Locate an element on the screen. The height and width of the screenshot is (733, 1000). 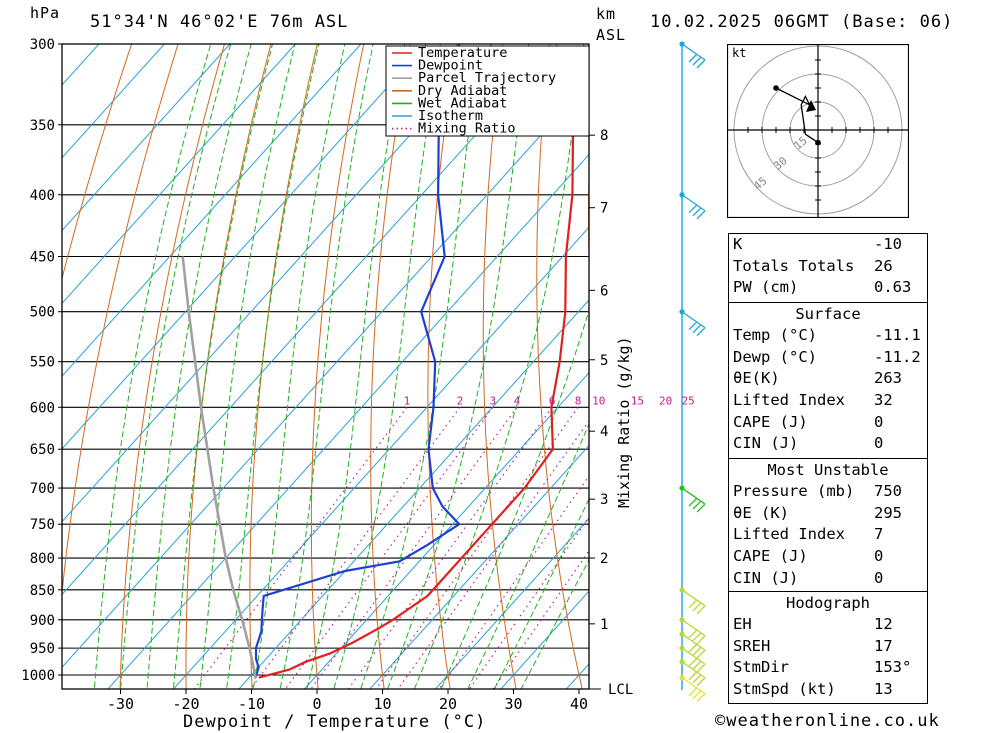
hodograph-table-row: StmSpd (kt) 13 is located at coordinates (828, 690).